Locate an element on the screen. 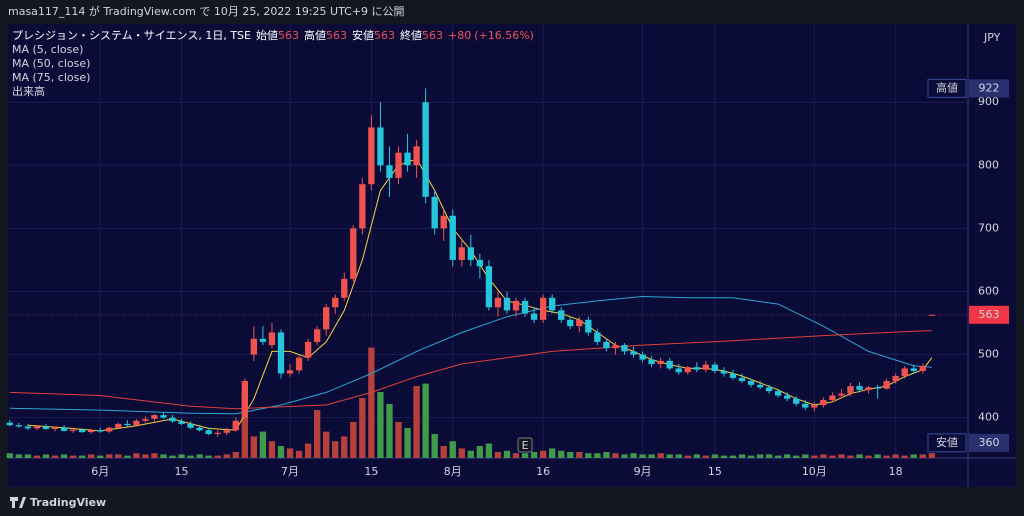 Image resolution: width=1024 pixels, height=516 pixels. y-tick-label: 500 is located at coordinates (988, 354).